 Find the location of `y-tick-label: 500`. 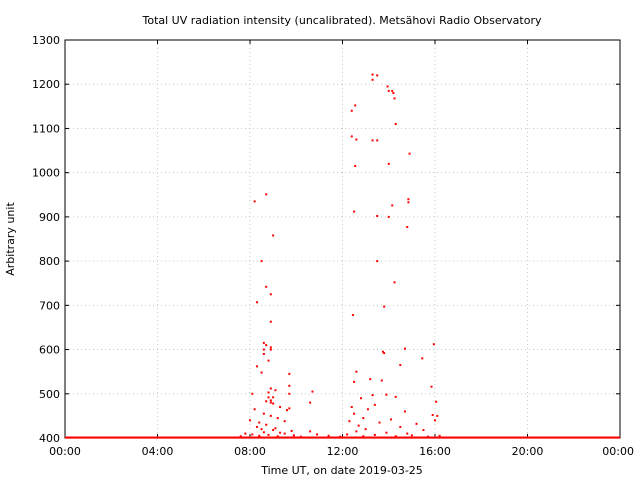

y-tick-label: 500 is located at coordinates (49, 394).